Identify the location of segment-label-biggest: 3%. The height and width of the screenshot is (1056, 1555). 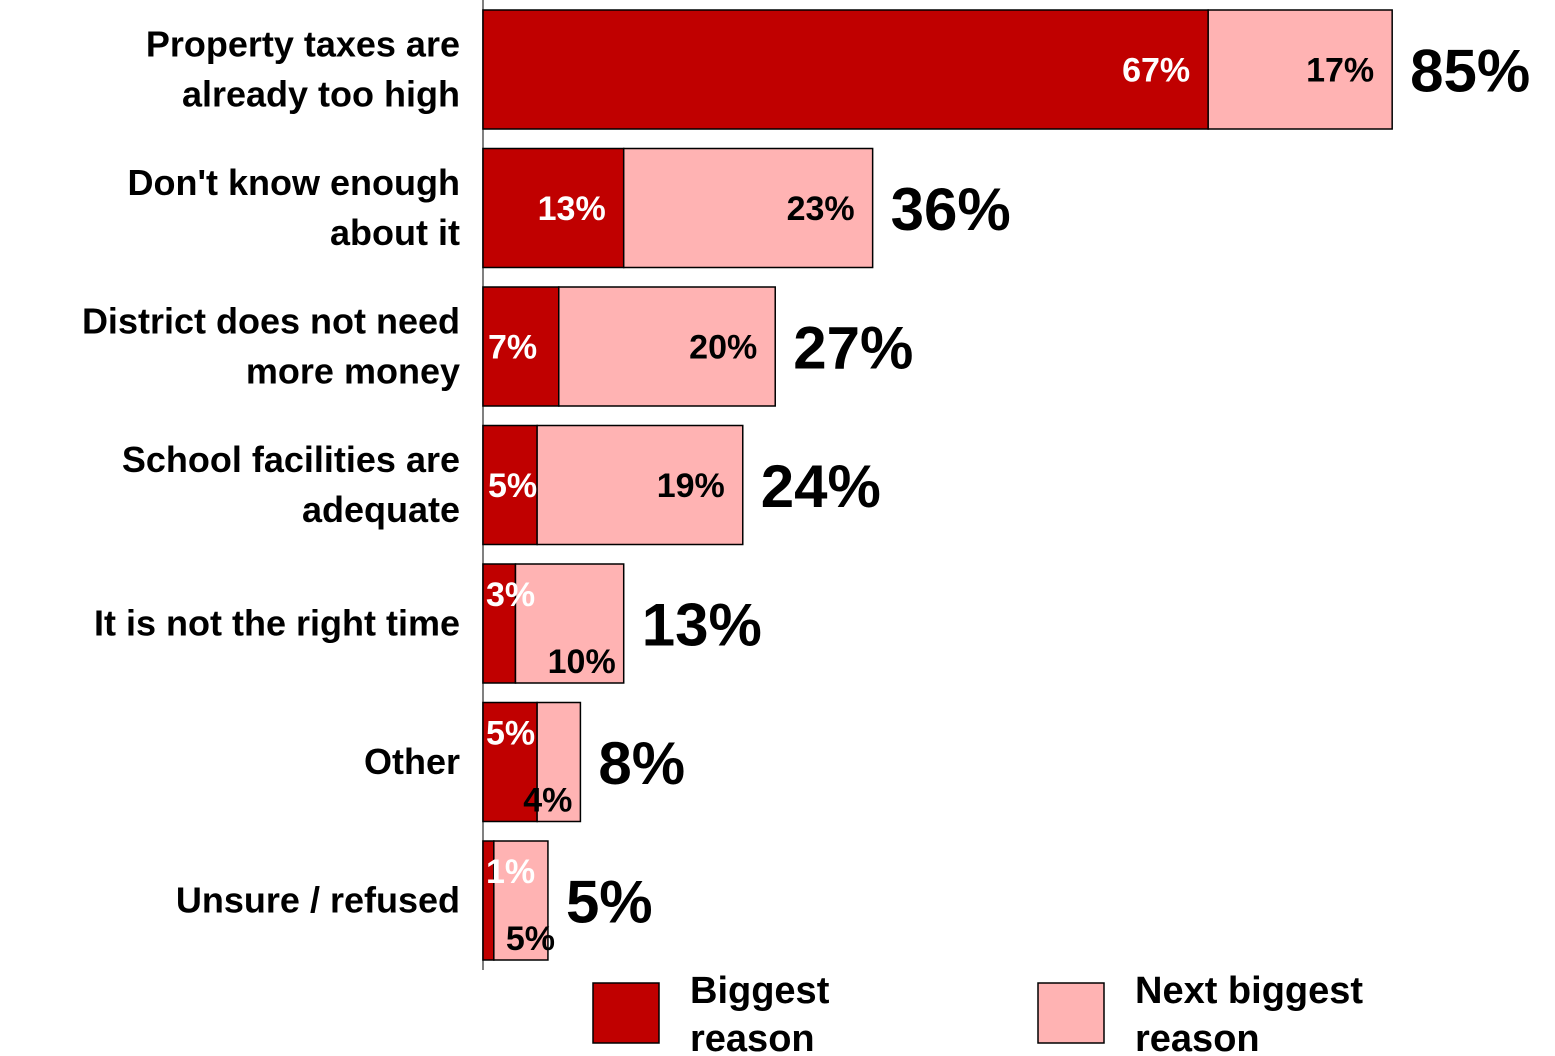
(510, 595).